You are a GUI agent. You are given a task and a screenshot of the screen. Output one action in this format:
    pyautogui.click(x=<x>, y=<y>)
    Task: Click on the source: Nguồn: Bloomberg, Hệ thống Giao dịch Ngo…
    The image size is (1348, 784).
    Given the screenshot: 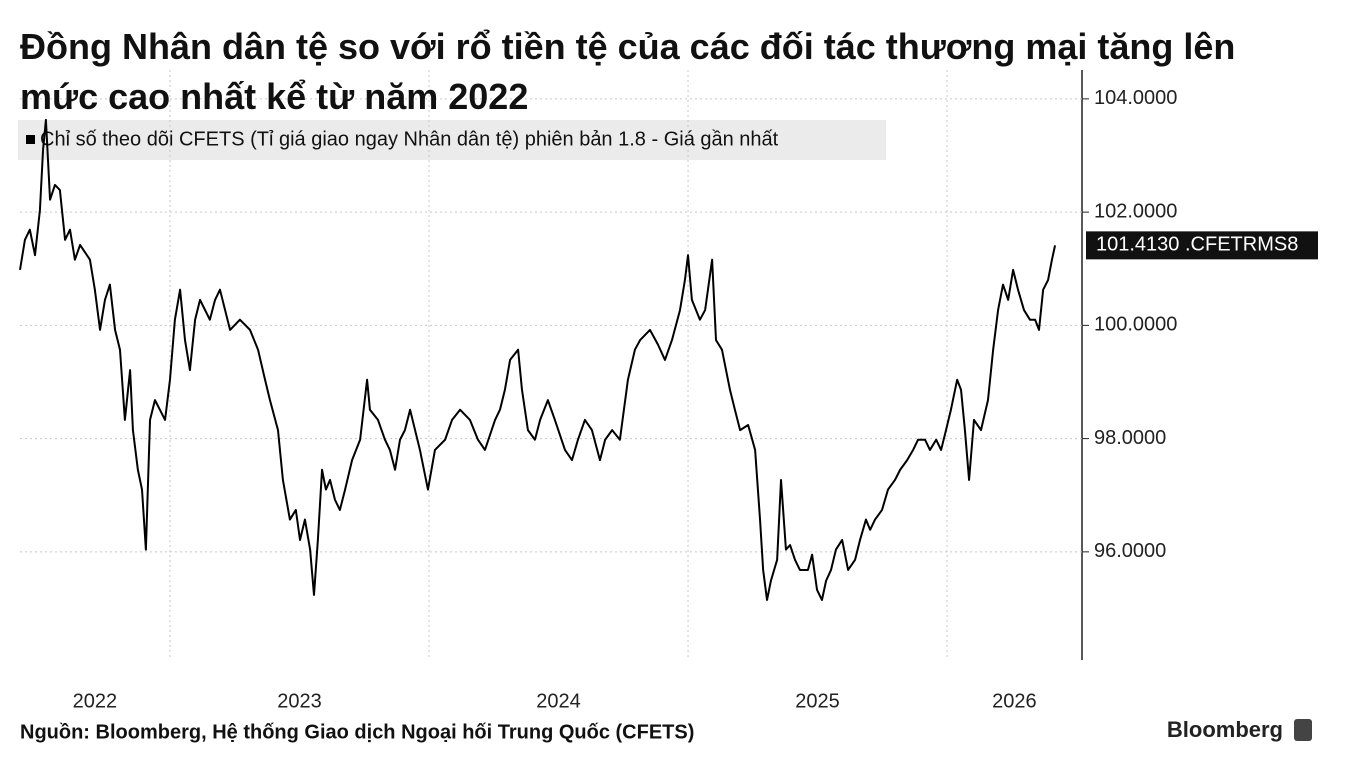 What is the action you would take?
    pyautogui.click(x=357, y=732)
    